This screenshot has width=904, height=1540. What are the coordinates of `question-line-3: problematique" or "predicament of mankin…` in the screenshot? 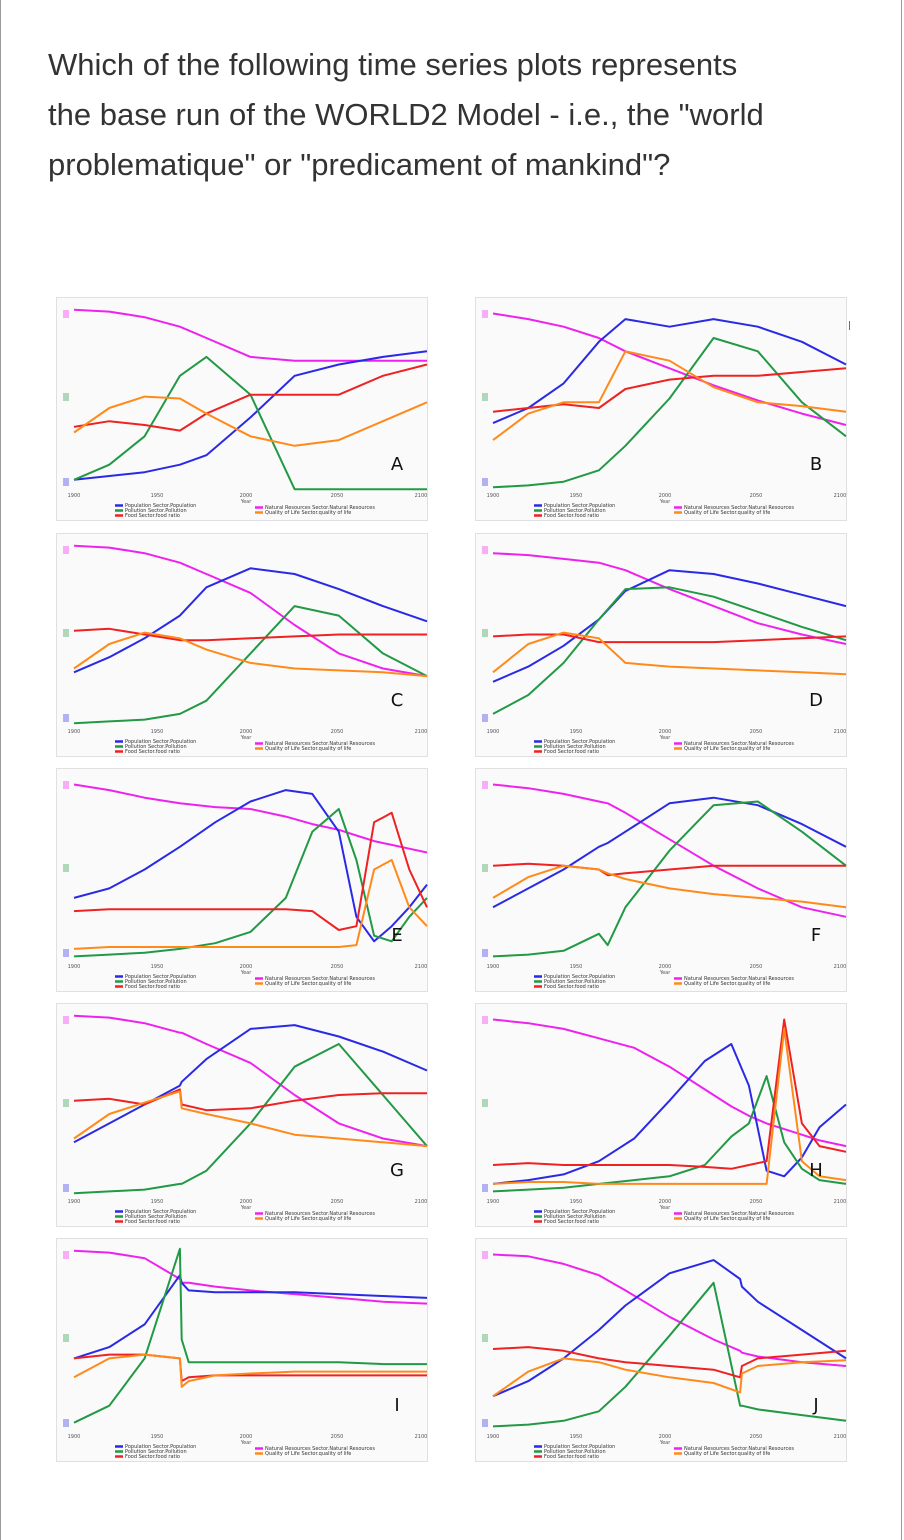 It's located at (359, 164).